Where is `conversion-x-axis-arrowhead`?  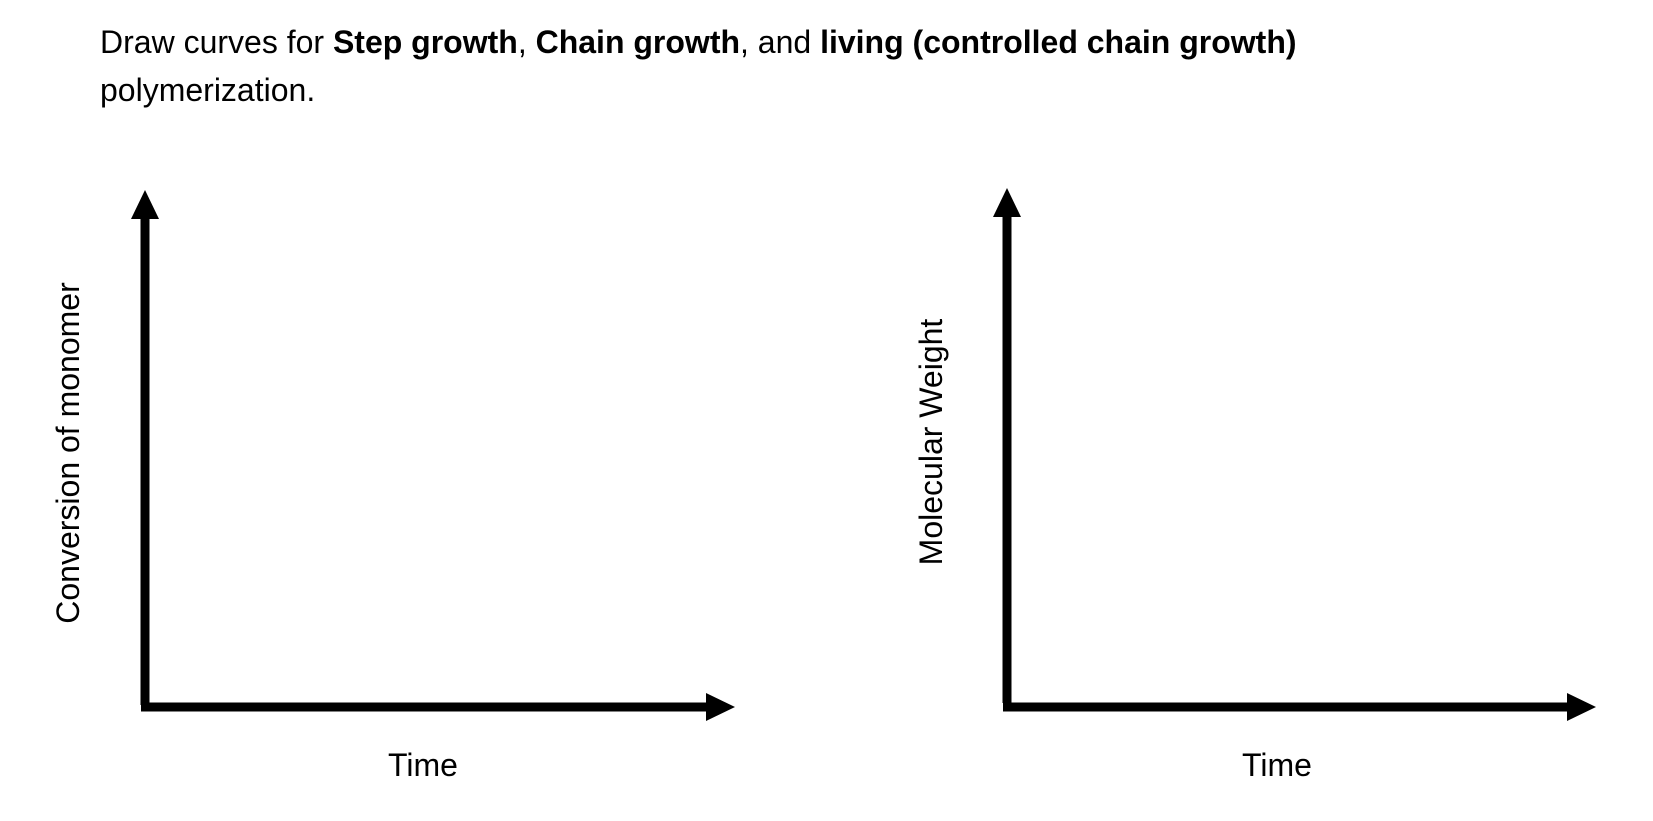 conversion-x-axis-arrowhead is located at coordinates (720, 707).